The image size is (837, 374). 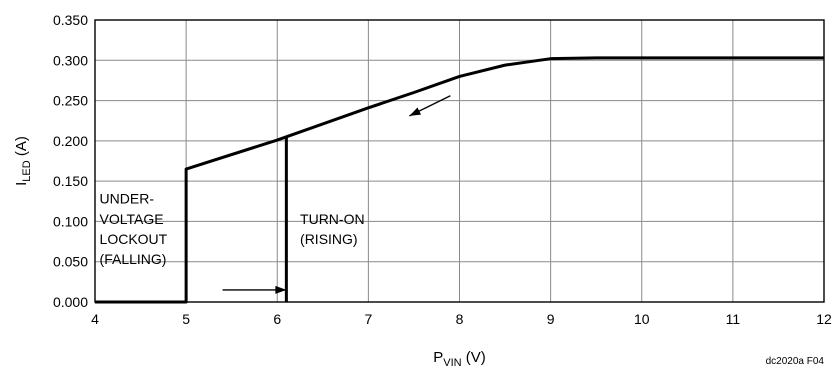 What do you see at coordinates (70, 302) in the screenshot?
I see `y-tick-label: 0.000` at bounding box center [70, 302].